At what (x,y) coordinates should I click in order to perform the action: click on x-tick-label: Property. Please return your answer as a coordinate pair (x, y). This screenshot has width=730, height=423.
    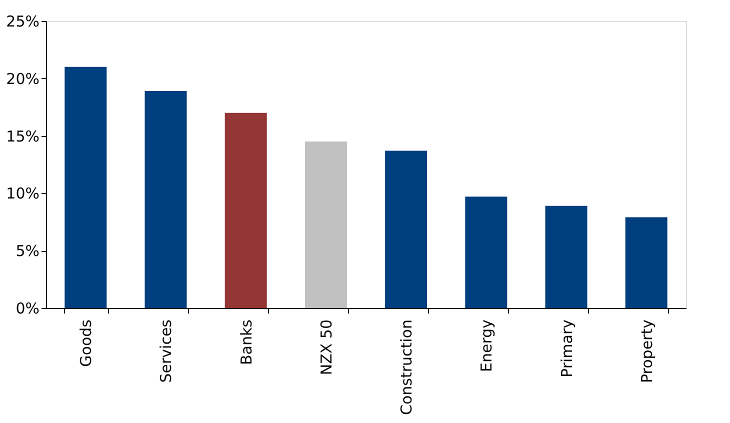
    Looking at the image, I should click on (647, 351).